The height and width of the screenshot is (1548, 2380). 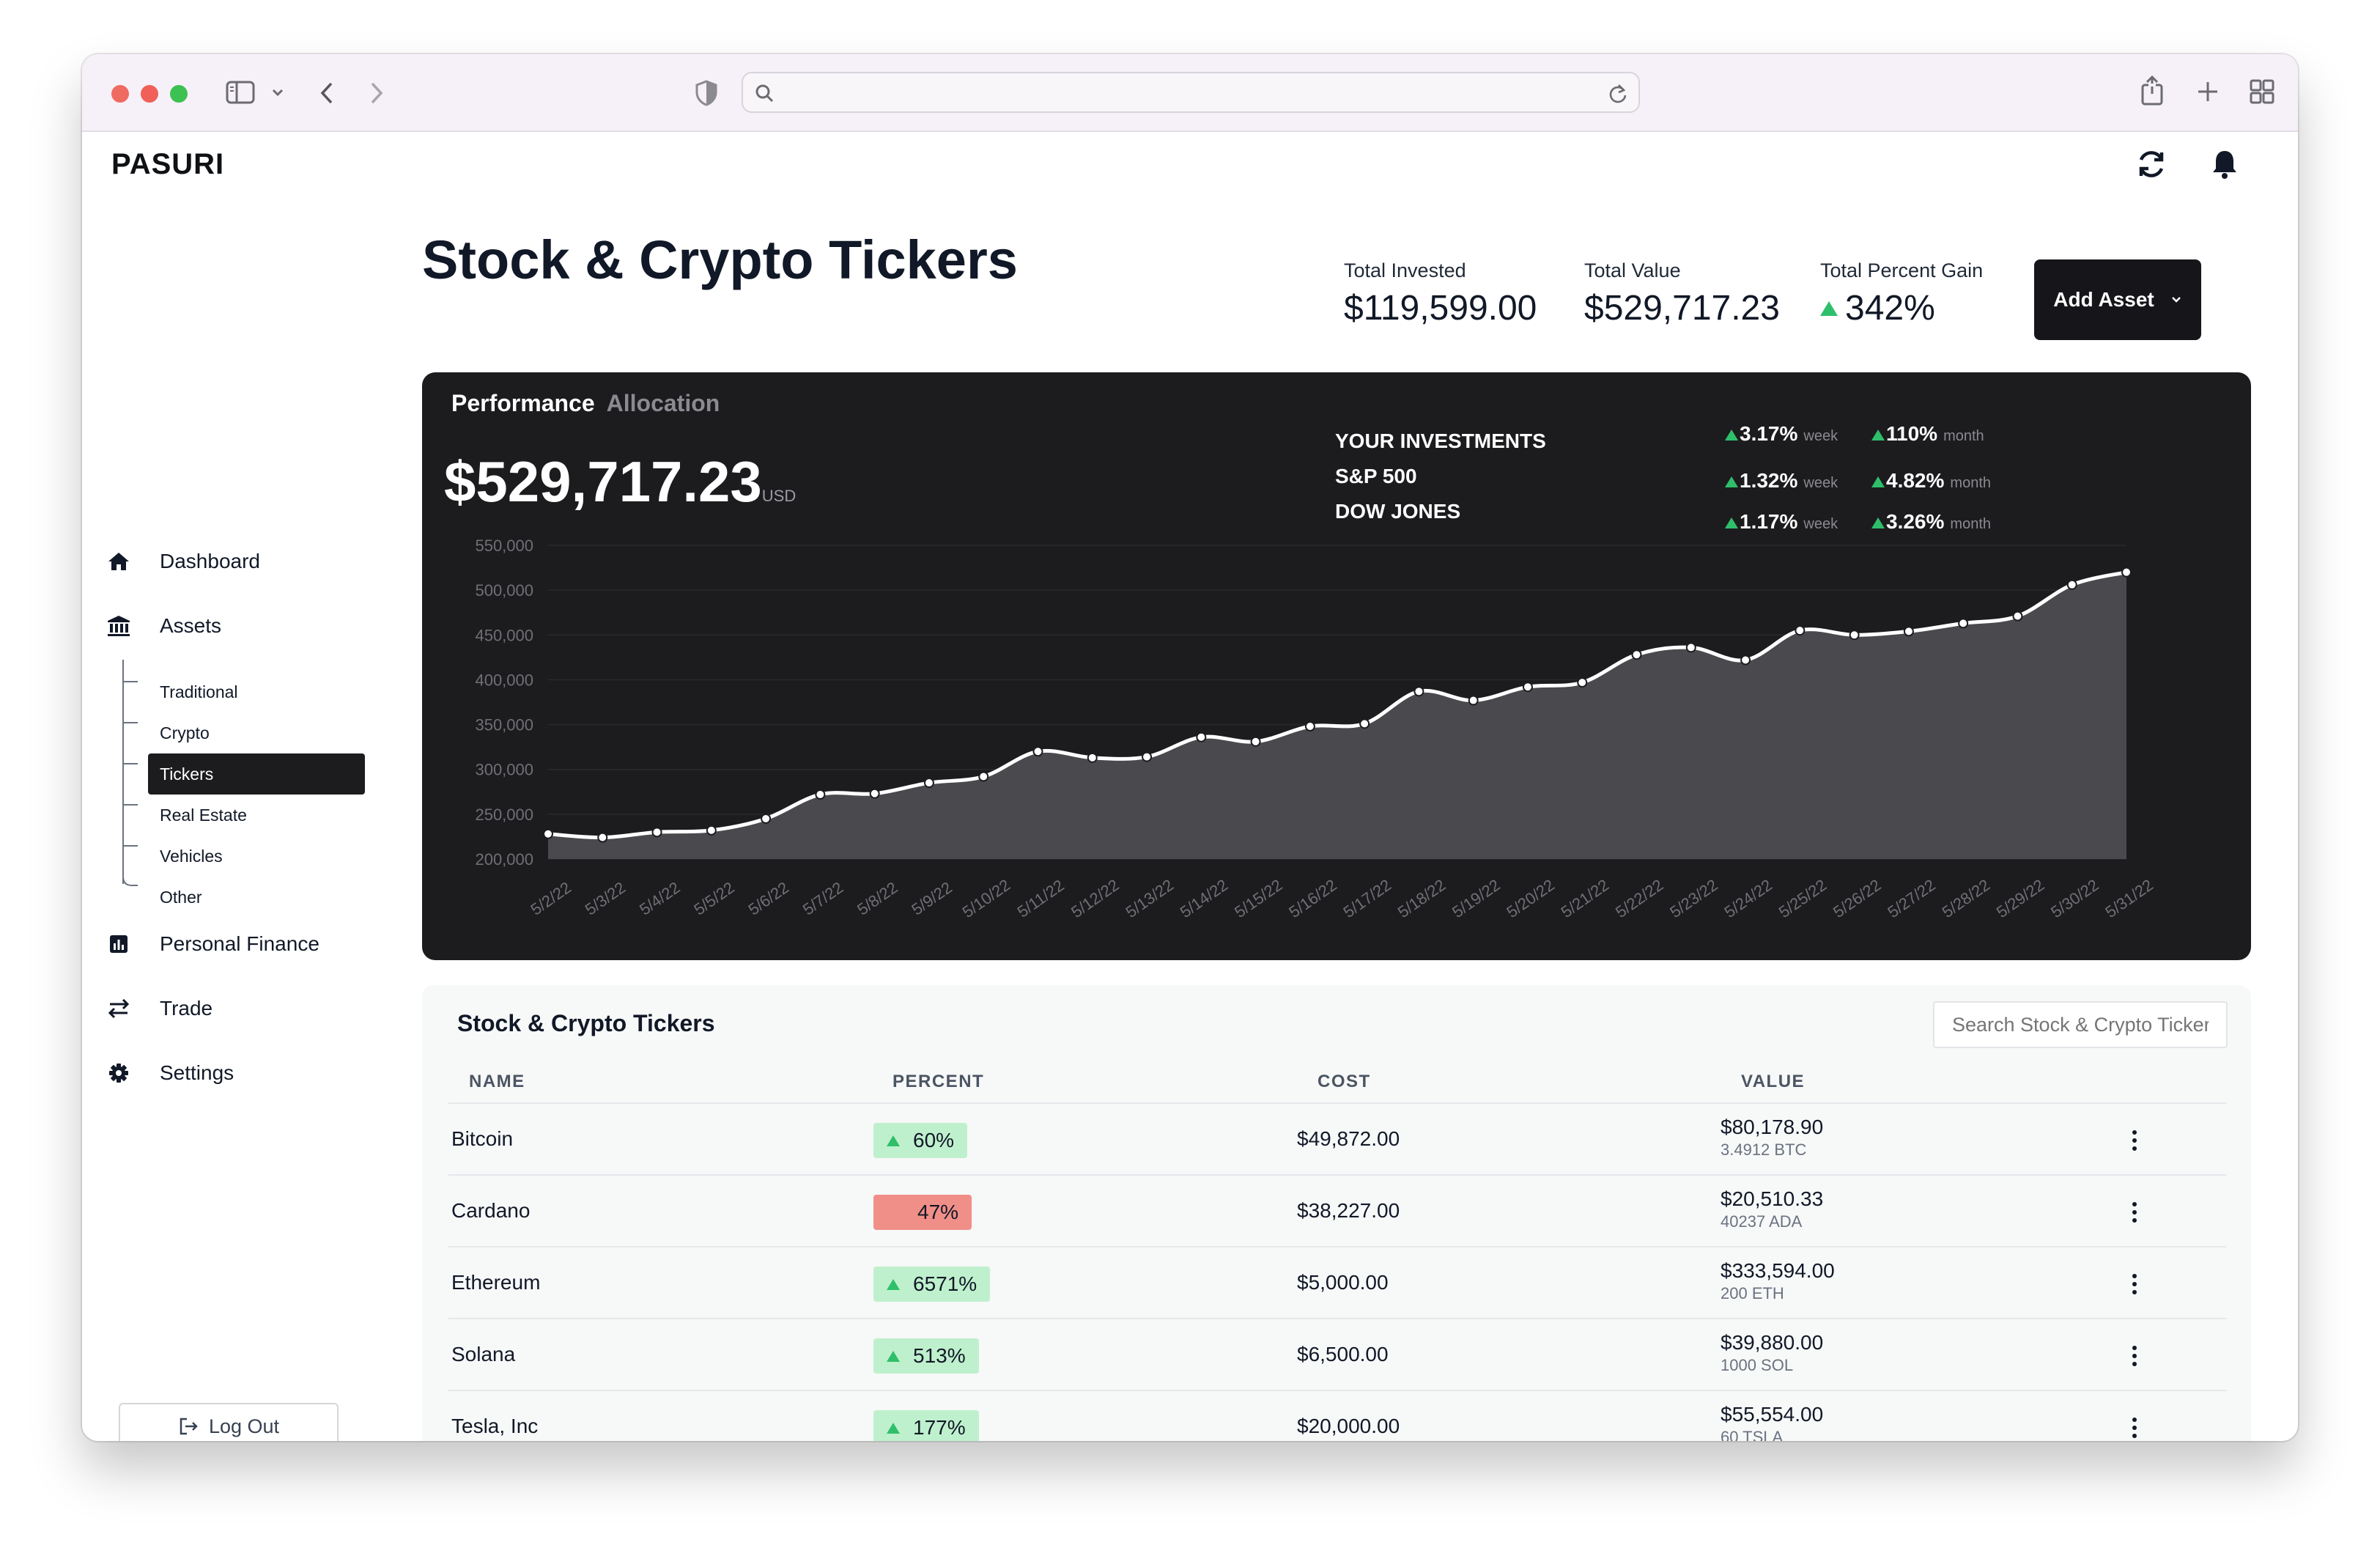 What do you see at coordinates (199, 691) in the screenshot?
I see `sidebar-subitem-traditional: Traditional` at bounding box center [199, 691].